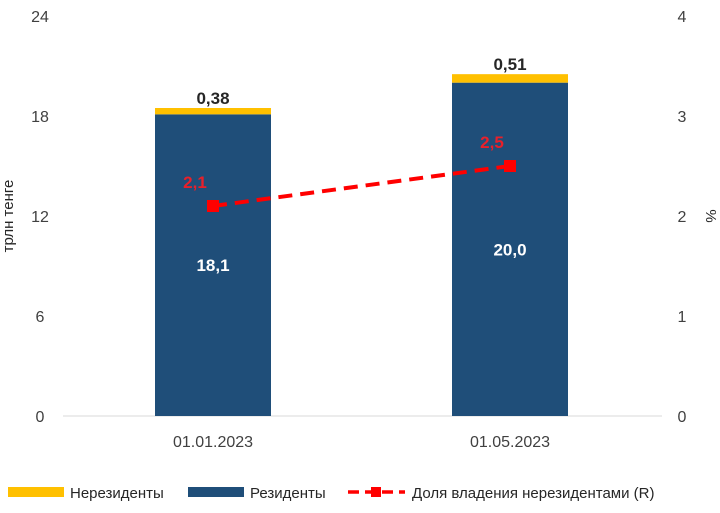 The height and width of the screenshot is (513, 720). What do you see at coordinates (117, 493) in the screenshot?
I see `legend-label-nonresidents: Нерезиденты` at bounding box center [117, 493].